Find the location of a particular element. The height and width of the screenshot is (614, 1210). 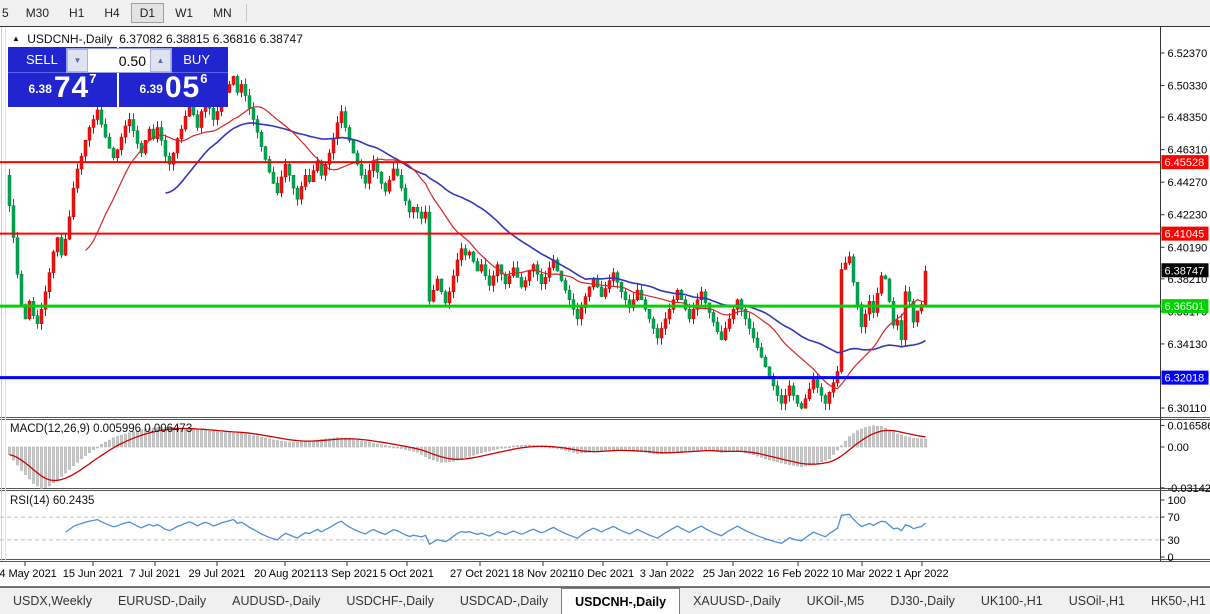

ohlc-close: 6.38747 is located at coordinates (280, 39).